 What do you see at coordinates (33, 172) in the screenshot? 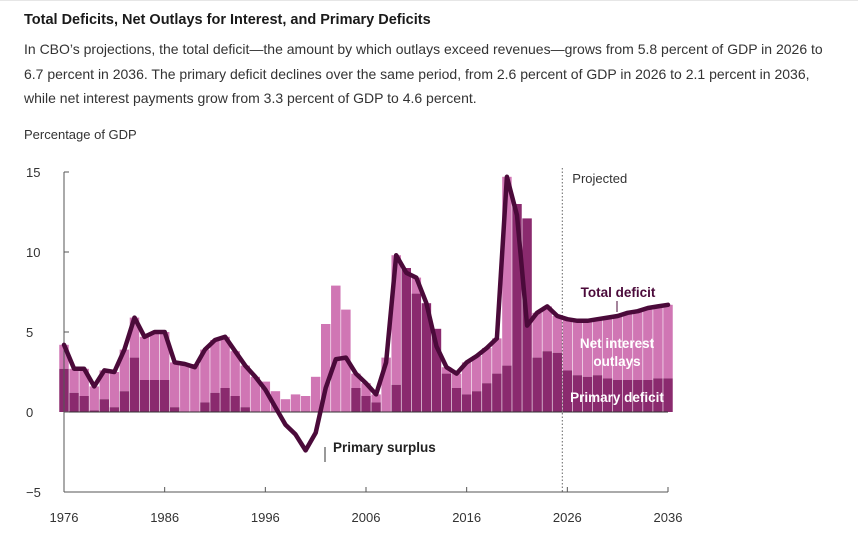
I see `y-tick-label: 15` at bounding box center [33, 172].